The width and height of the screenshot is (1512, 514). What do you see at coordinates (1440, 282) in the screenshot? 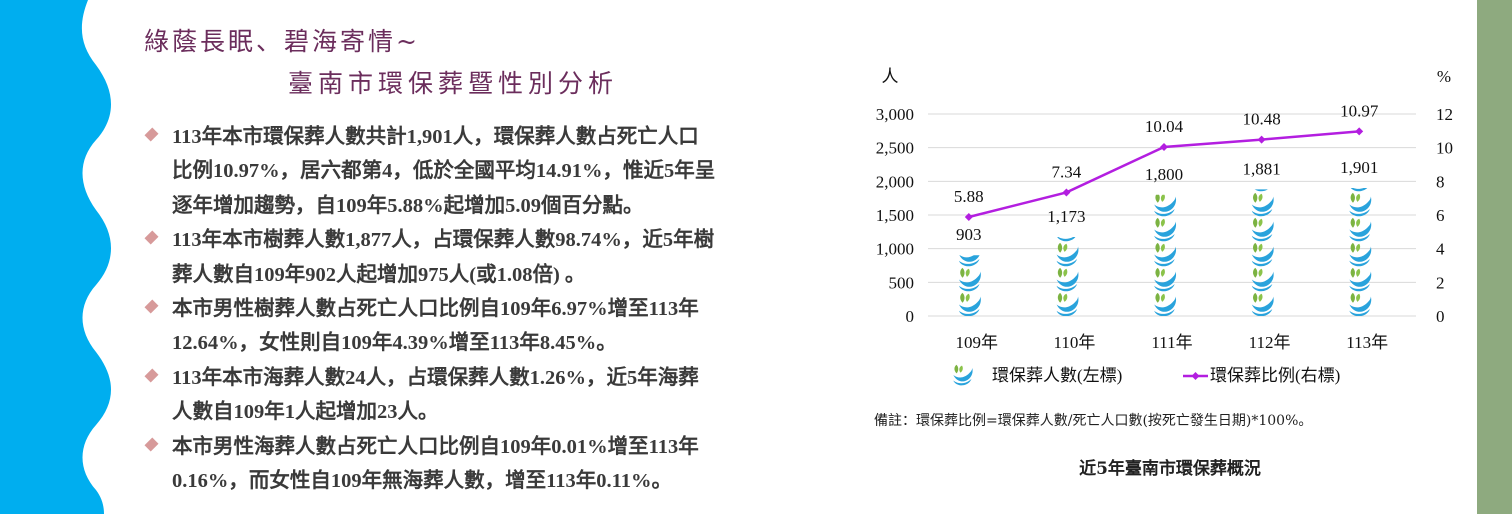
I see `right-axis-tick: 2` at bounding box center [1440, 282].